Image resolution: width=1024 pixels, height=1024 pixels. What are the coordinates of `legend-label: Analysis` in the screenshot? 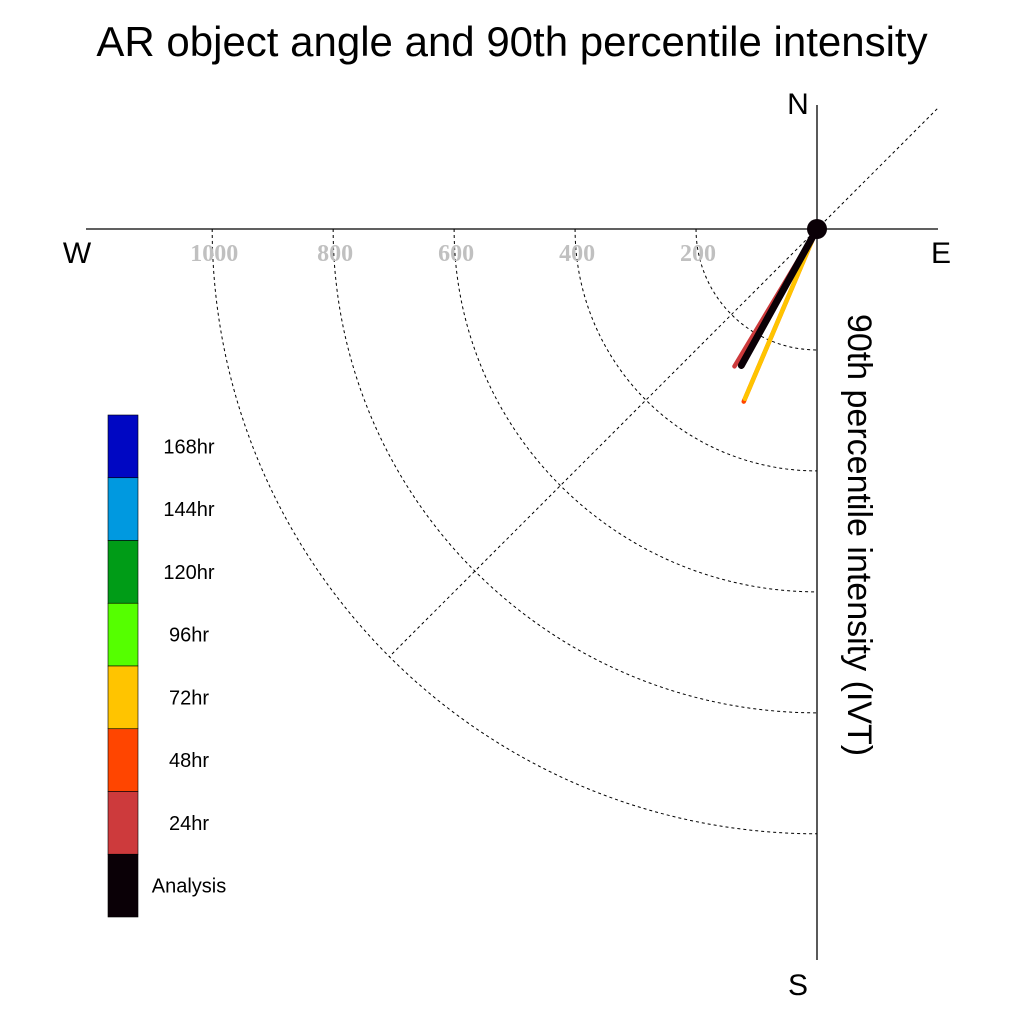 It's located at (189, 887).